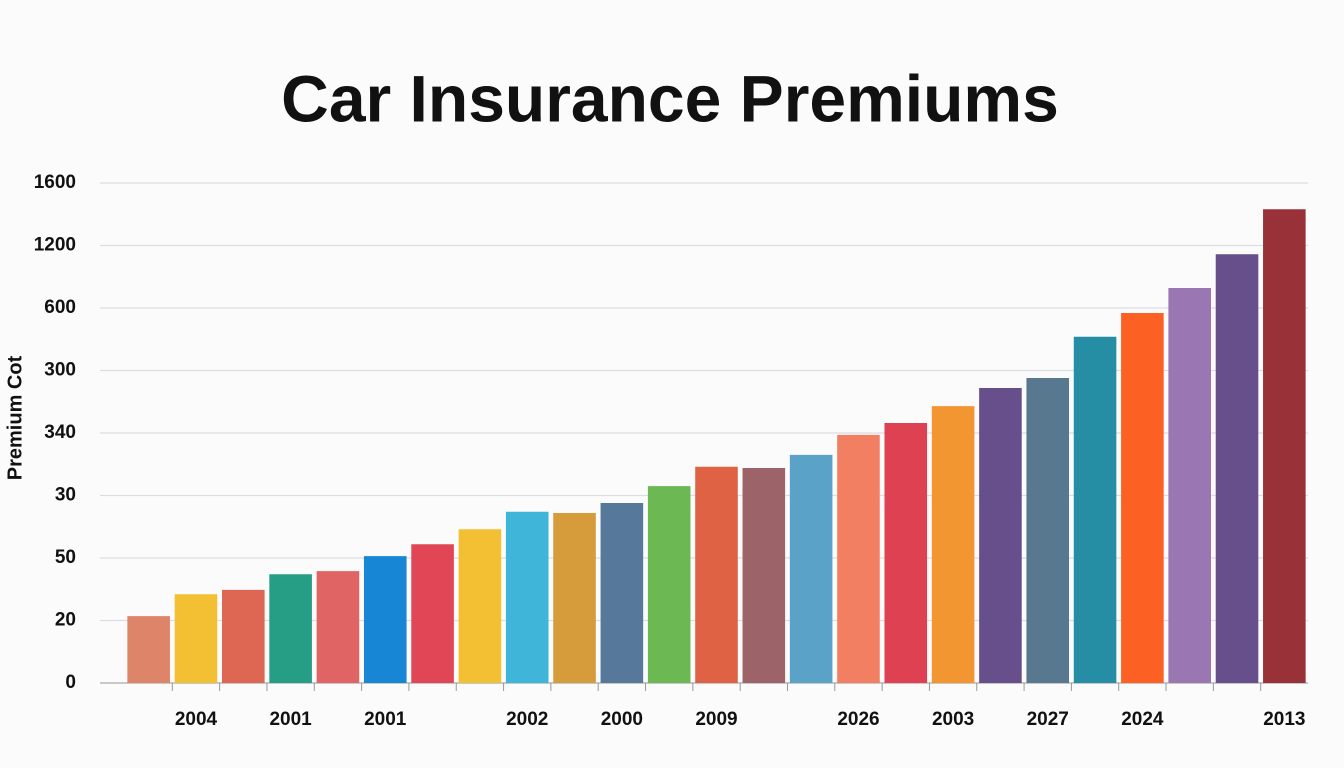  Describe the element at coordinates (55, 182) in the screenshot. I see `y-tick-label: 1600` at that location.